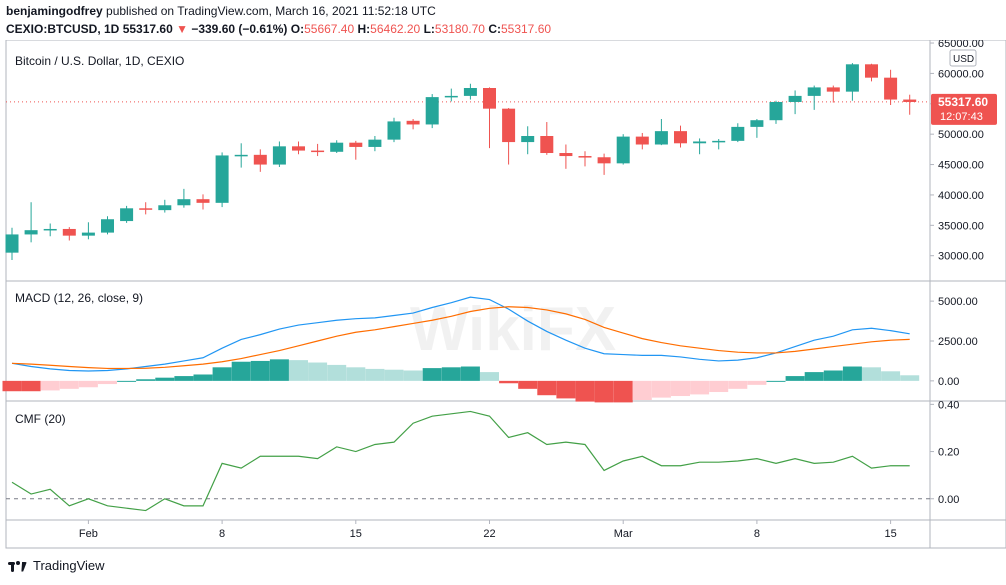 Image resolution: width=1006 pixels, height=585 pixels. What do you see at coordinates (88, 534) in the screenshot?
I see `x-tick-label: Feb` at bounding box center [88, 534].